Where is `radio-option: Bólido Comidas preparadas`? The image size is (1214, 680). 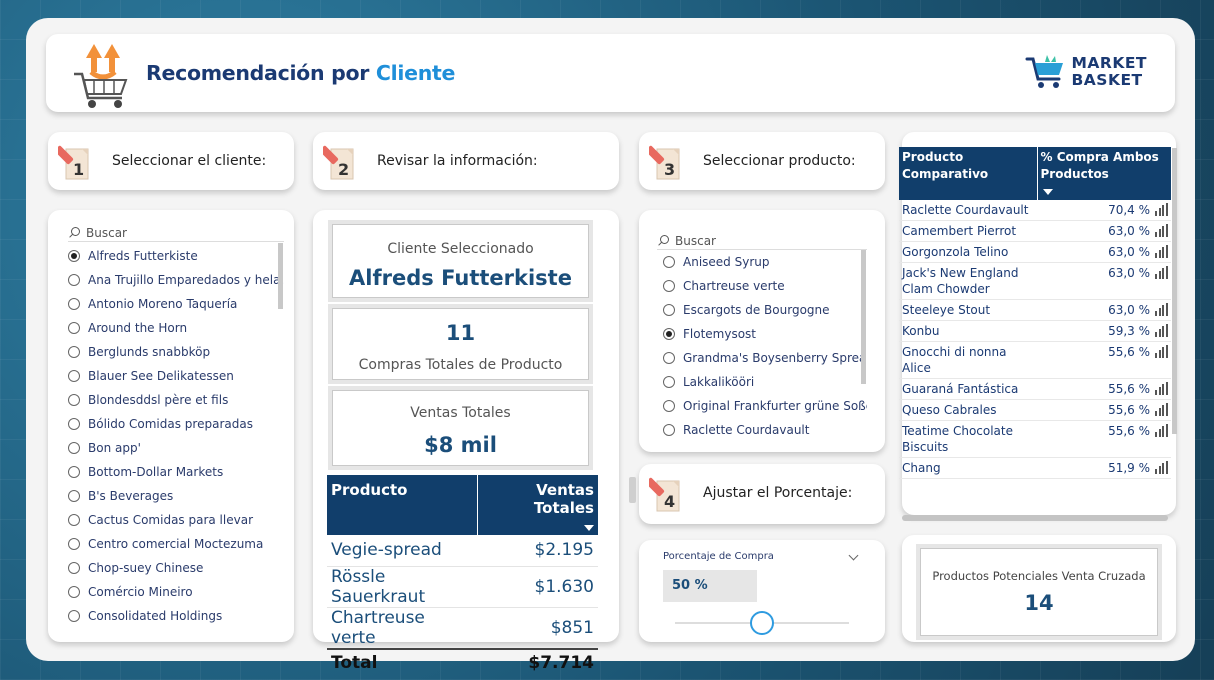
radio-option: Bólido Comidas preparadas is located at coordinates (176, 424).